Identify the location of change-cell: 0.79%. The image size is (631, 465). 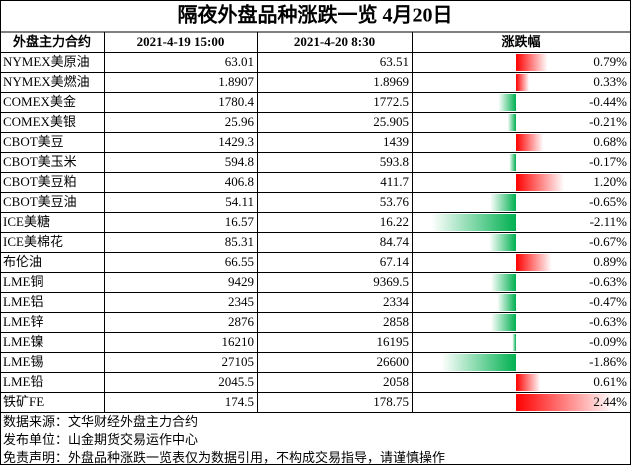
(610, 61).